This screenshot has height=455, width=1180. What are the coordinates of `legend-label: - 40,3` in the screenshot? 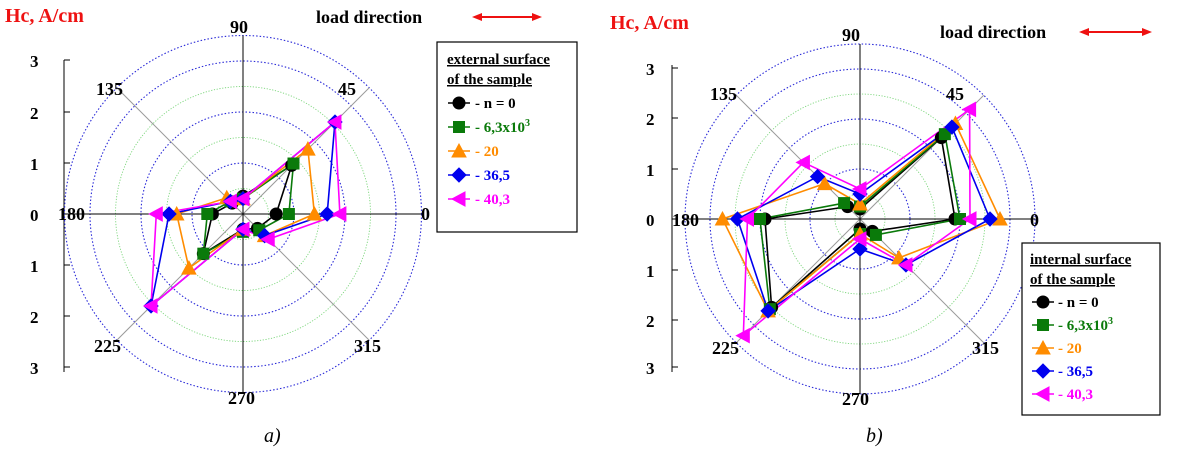 It's located at (1075, 395).